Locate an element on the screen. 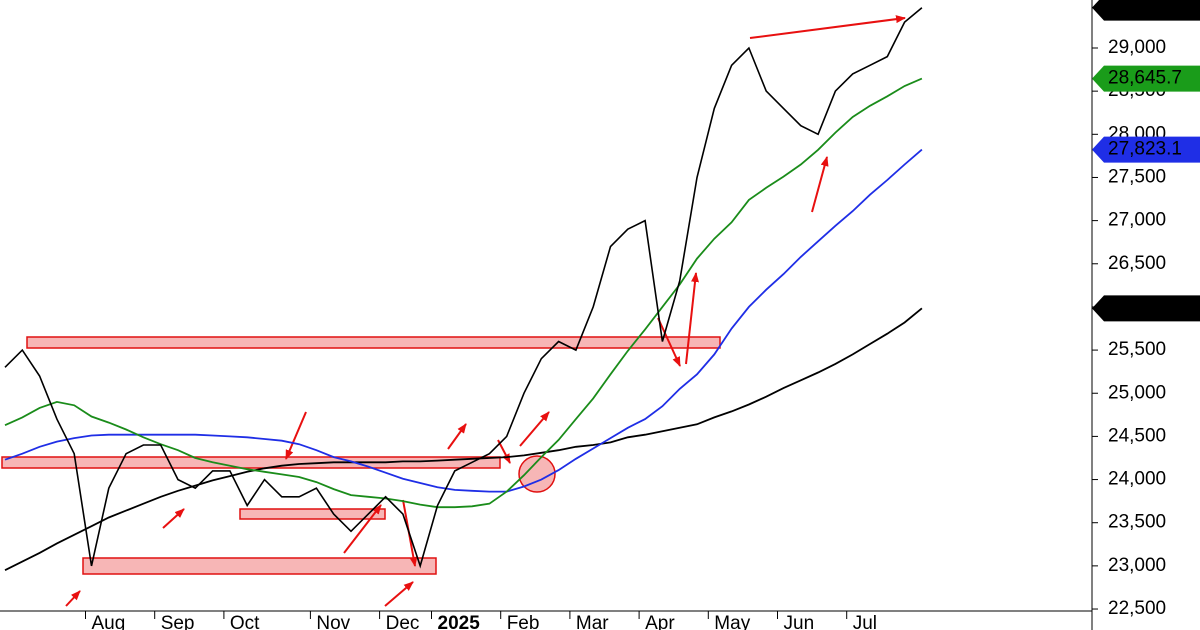  x-tick-label: Apr is located at coordinates (660, 621).